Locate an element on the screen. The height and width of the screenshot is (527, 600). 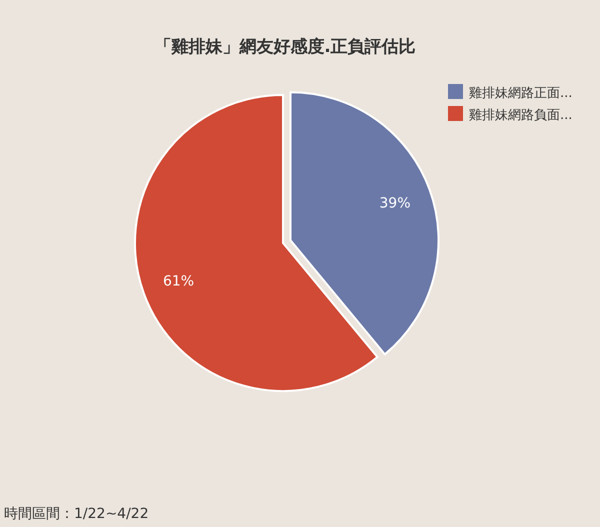
data-label: 39% is located at coordinates (395, 204).